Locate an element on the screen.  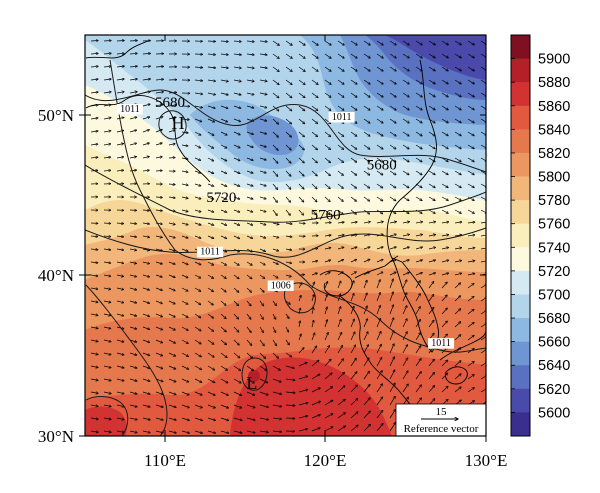
border-west is located at coordinates (148, 139).